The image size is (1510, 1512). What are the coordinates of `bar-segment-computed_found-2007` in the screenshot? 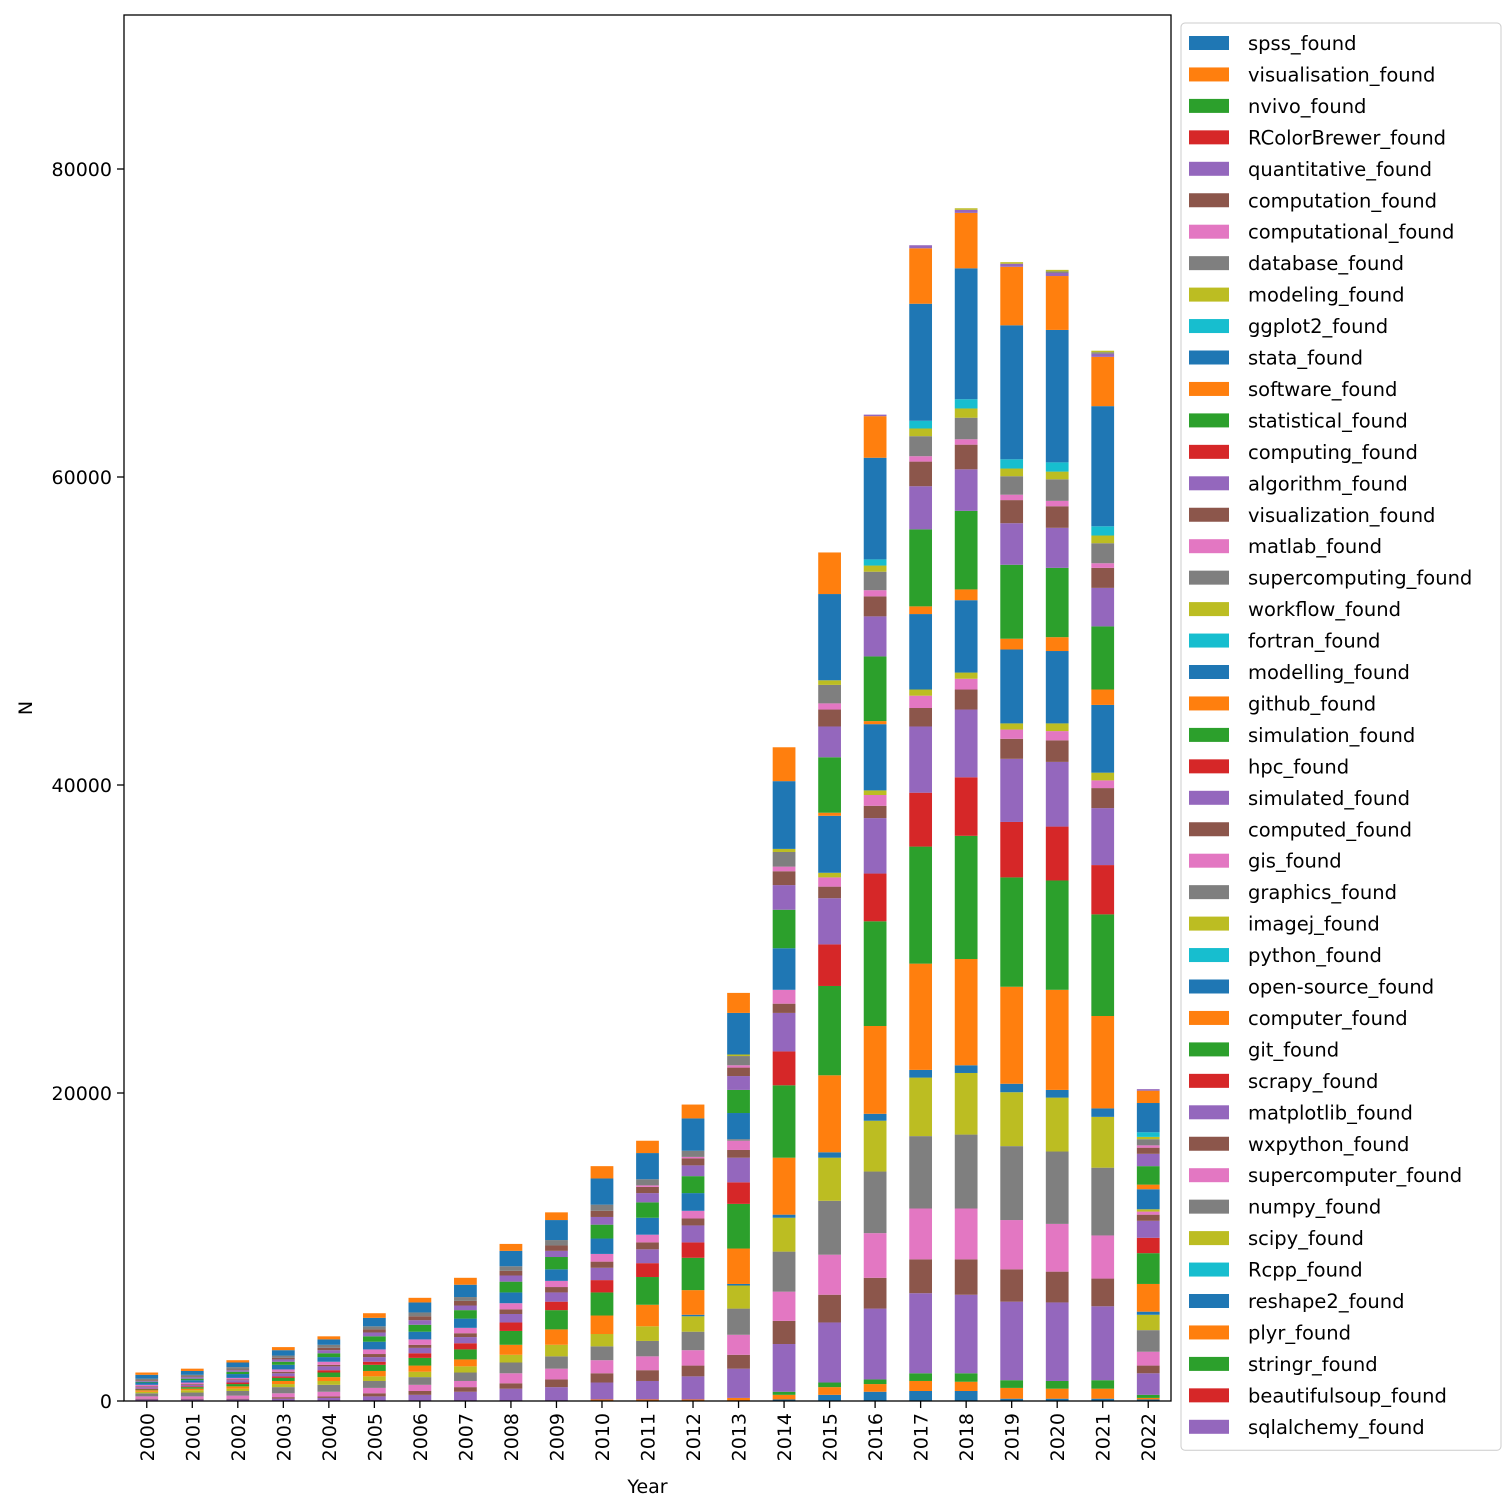 It's located at (465, 1303).